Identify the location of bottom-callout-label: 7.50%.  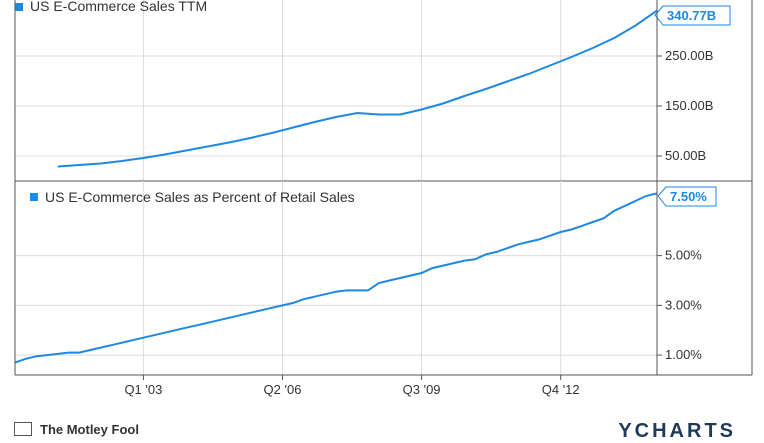
(688, 196).